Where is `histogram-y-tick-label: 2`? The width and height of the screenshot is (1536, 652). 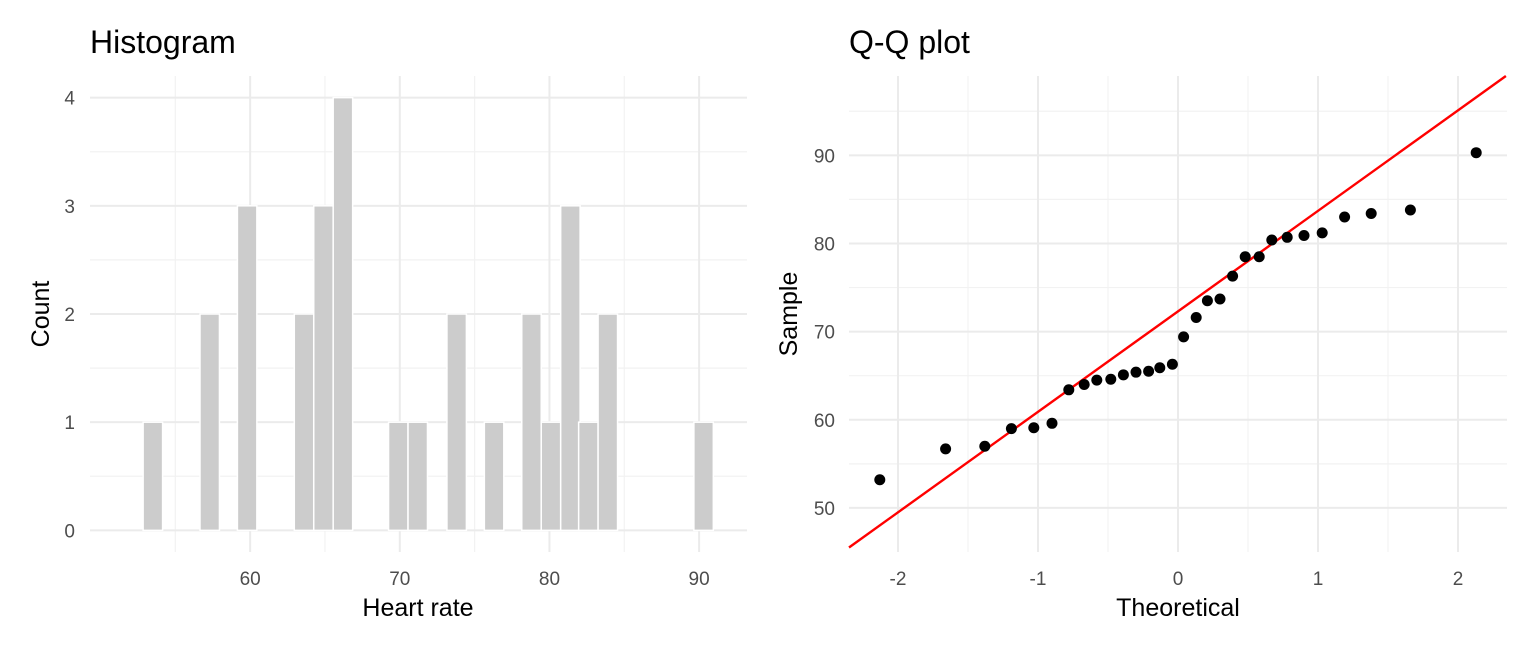
histogram-y-tick-label: 2 is located at coordinates (69, 315).